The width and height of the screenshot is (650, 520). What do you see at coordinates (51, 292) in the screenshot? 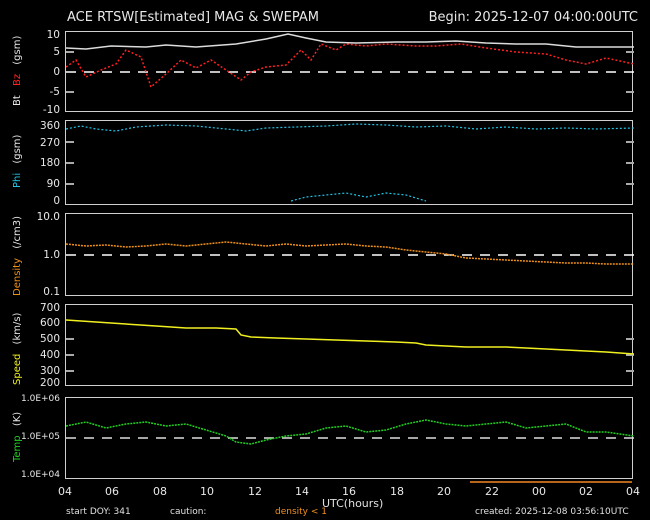
I see `ytick: 0.1` at bounding box center [51, 292].